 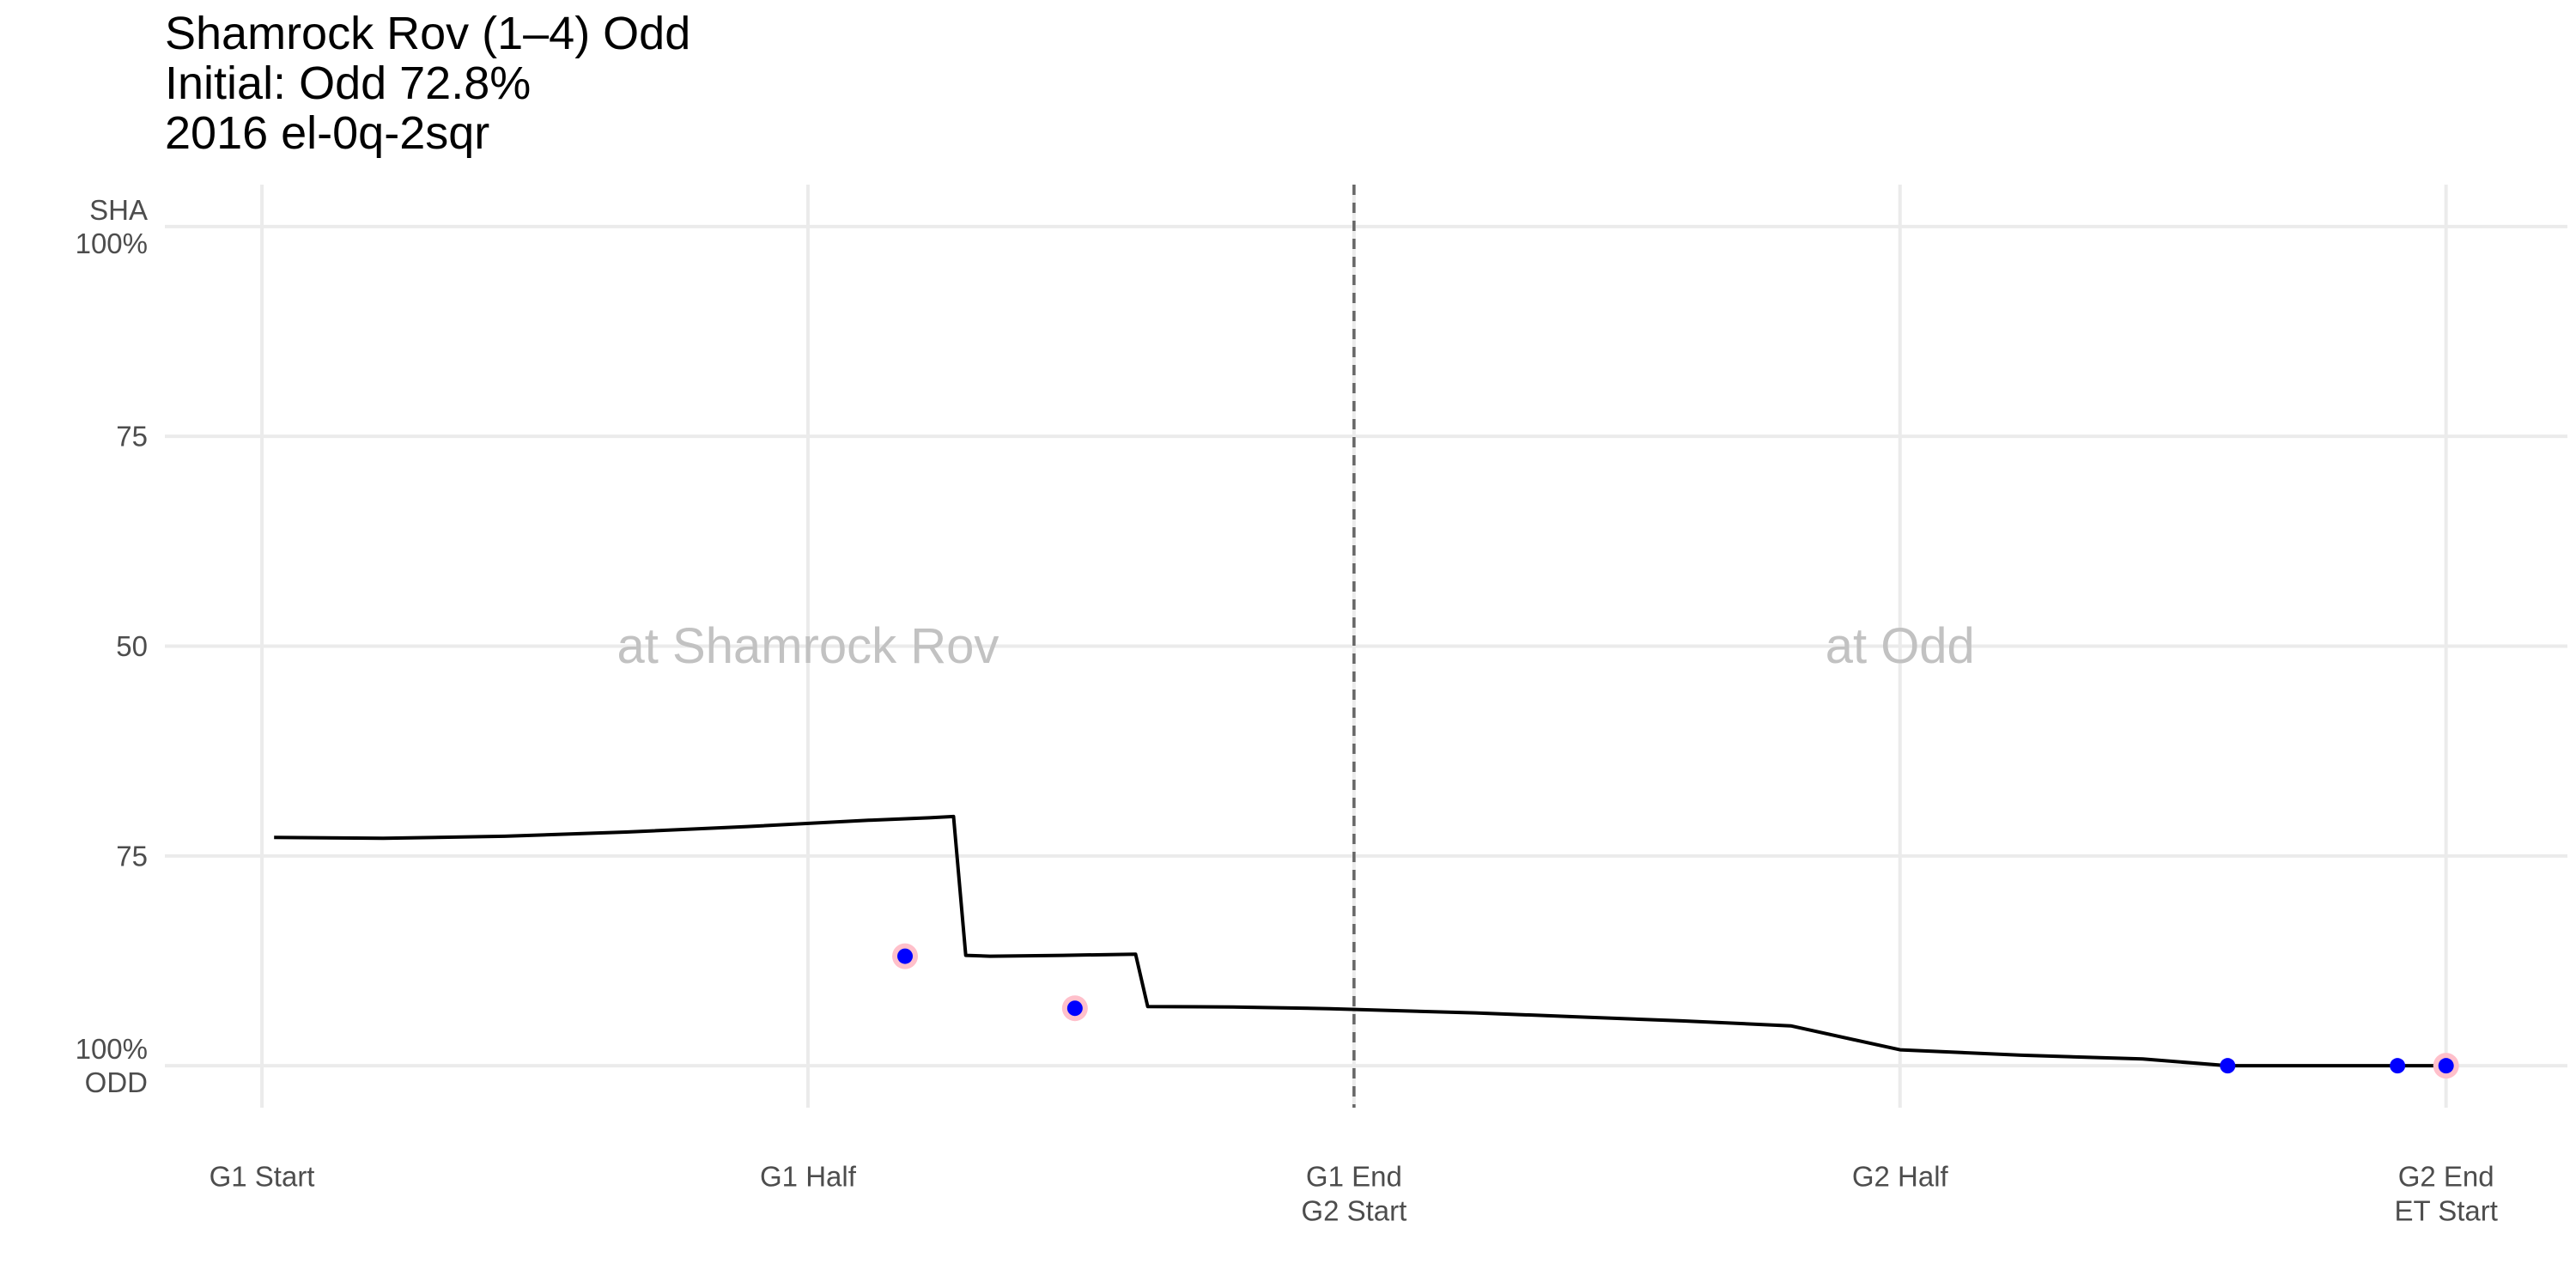 I want to click on x-tick-label-1-0: G1 Half, so click(x=808, y=1177).